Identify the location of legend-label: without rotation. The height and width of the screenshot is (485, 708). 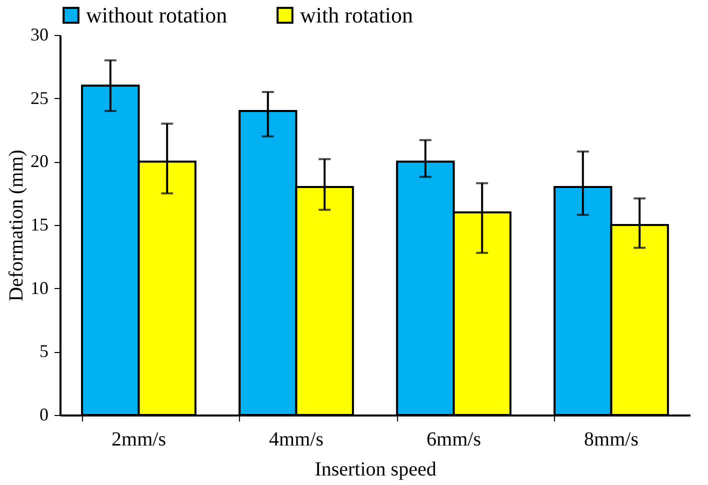
(157, 15).